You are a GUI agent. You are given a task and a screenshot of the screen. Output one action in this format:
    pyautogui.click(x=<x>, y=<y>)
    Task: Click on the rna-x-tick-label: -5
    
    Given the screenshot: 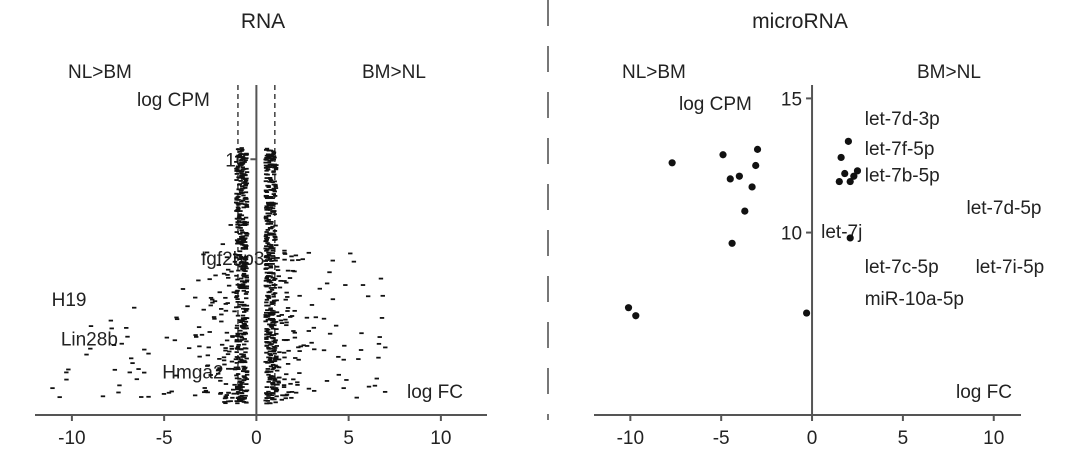 What is the action you would take?
    pyautogui.click(x=164, y=438)
    